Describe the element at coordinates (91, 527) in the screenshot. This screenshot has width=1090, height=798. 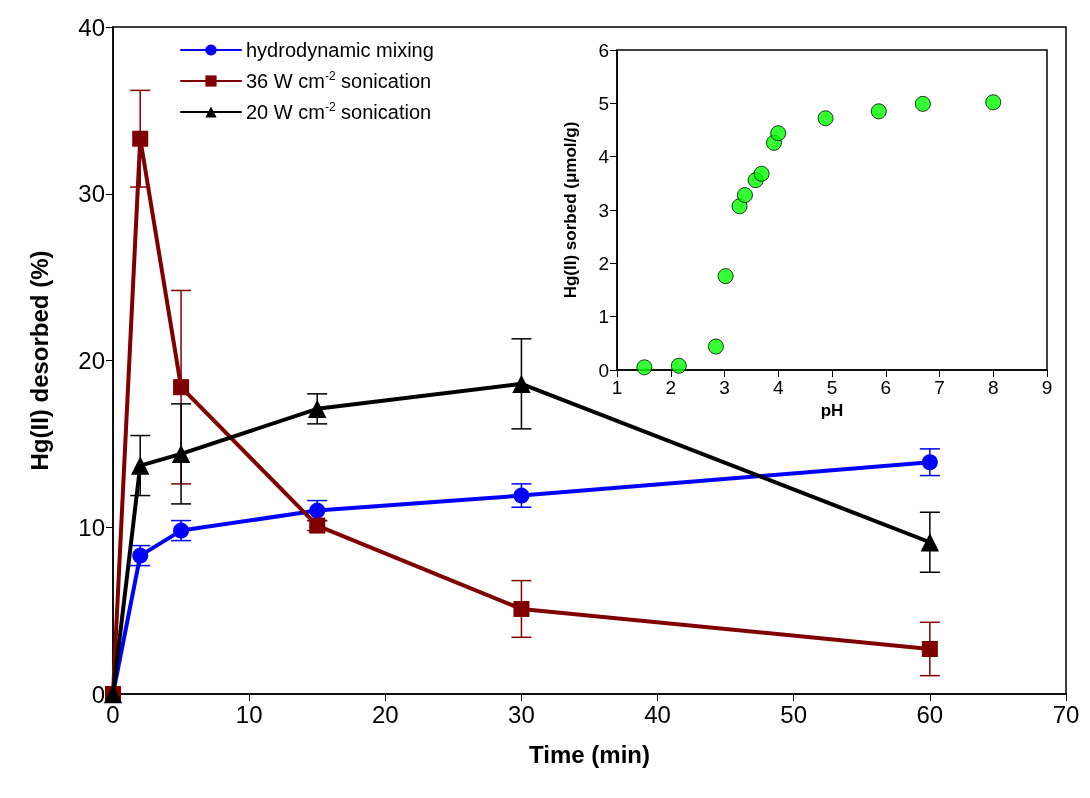
I see `y-tick-label: 10` at that location.